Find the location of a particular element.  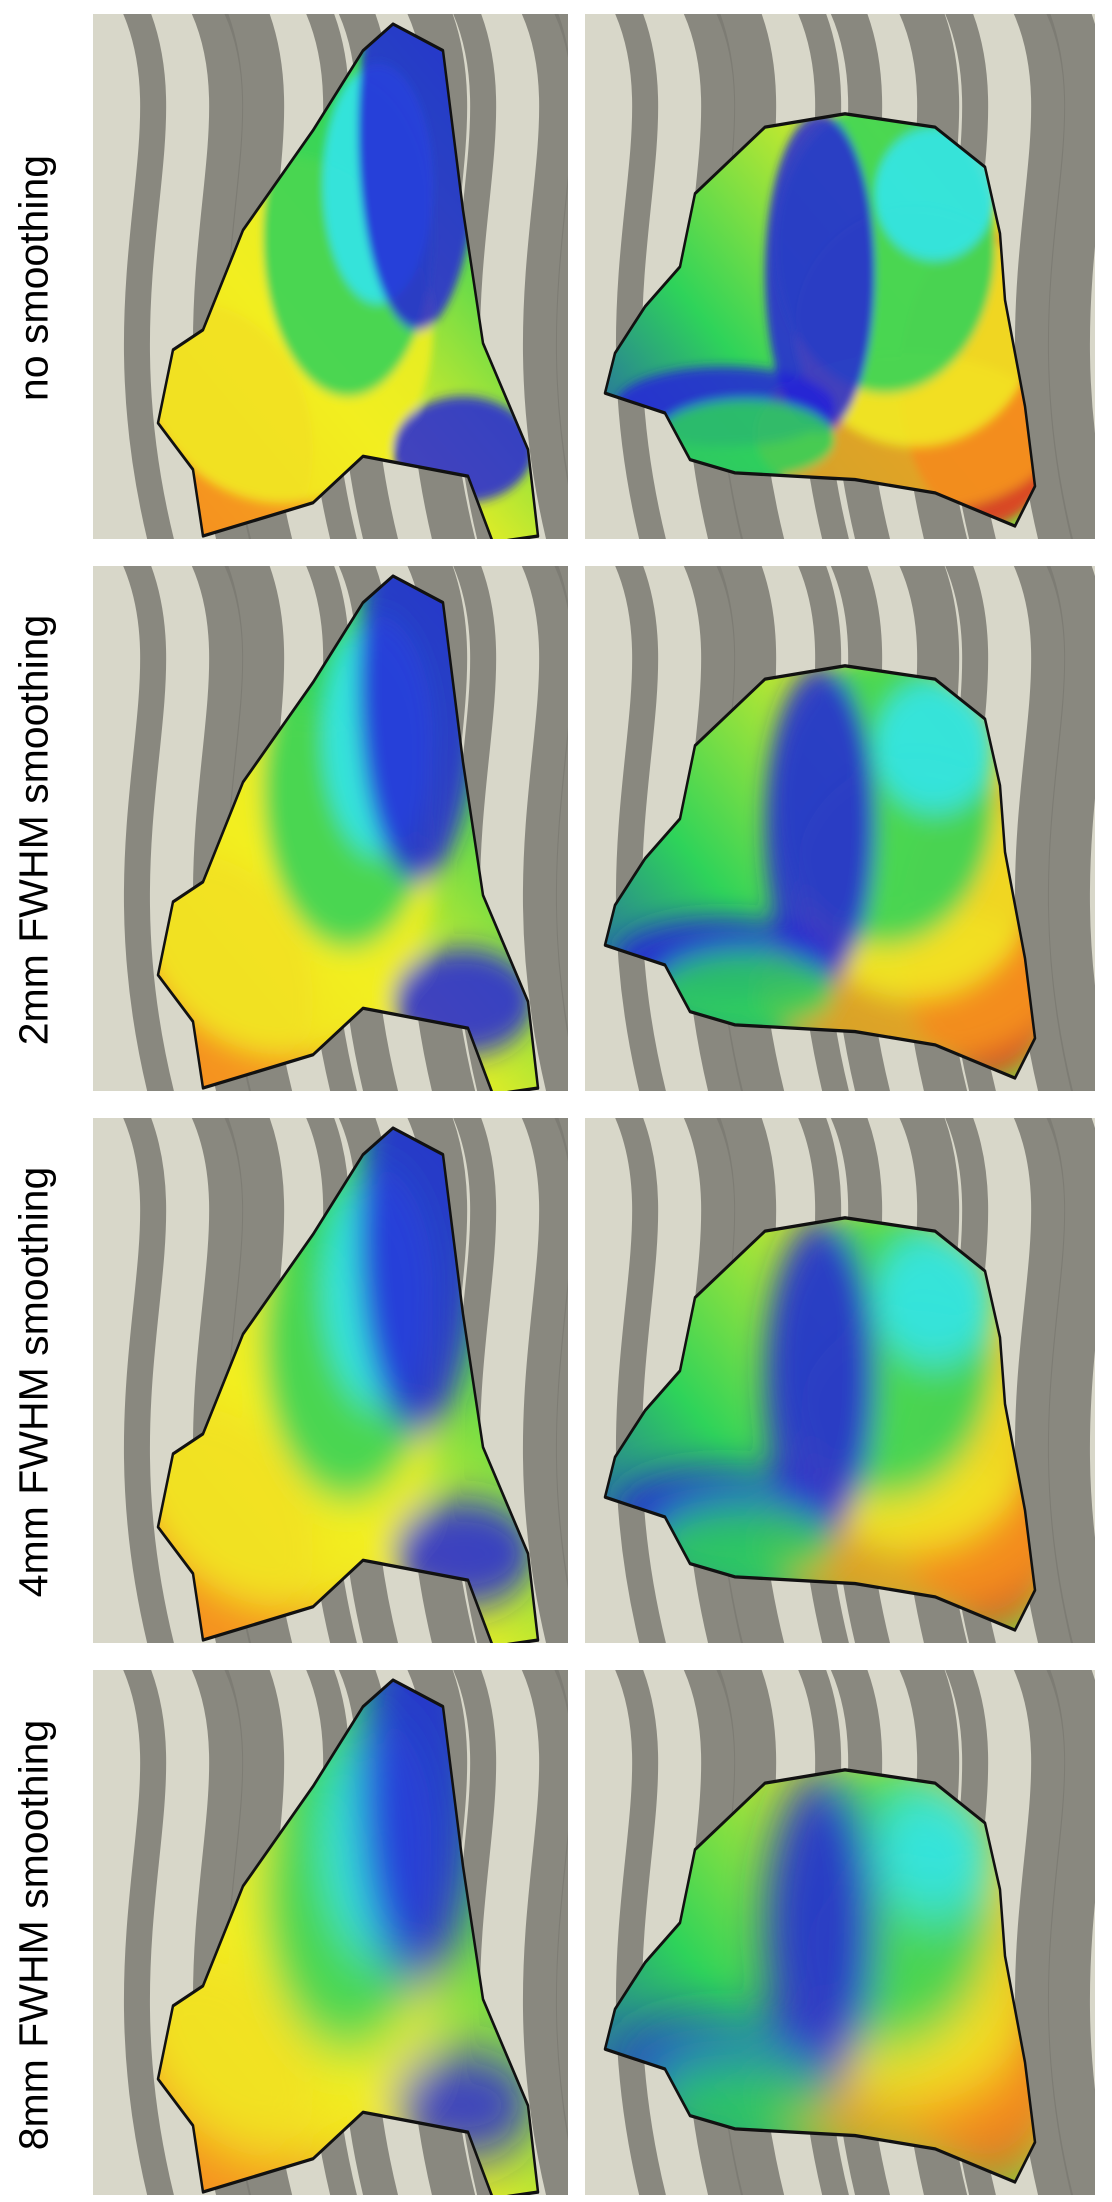

brain-map-row4-left is located at coordinates (330, 1932).